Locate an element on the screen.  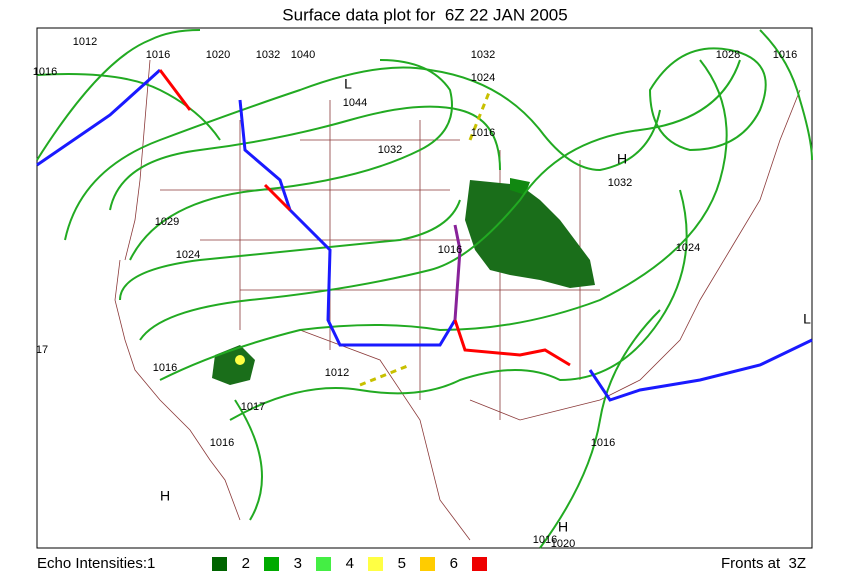
echo-level-label: 3 is located at coordinates (298, 563).